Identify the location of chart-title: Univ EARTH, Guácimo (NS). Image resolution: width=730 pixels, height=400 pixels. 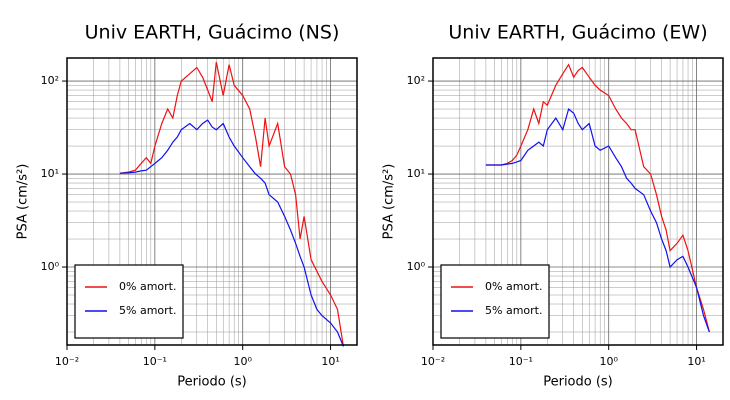
(212, 33).